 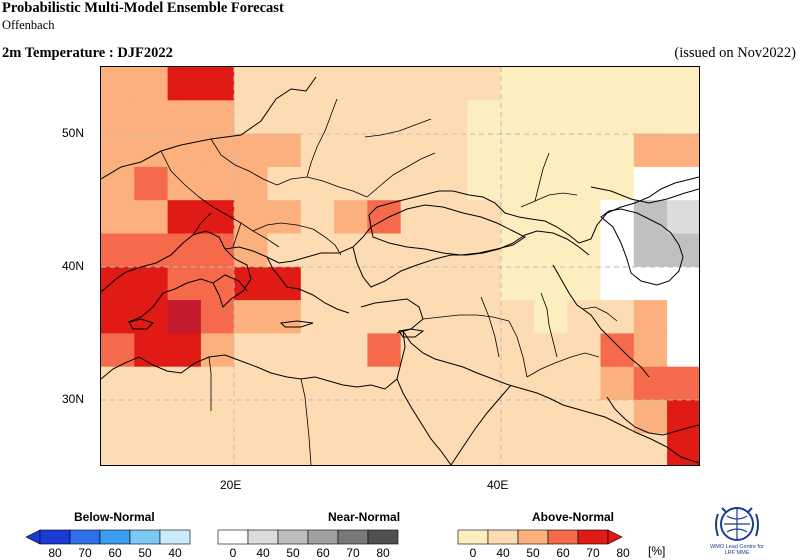 What do you see at coordinates (737, 524) in the screenshot?
I see `wmo-logo-icon` at bounding box center [737, 524].